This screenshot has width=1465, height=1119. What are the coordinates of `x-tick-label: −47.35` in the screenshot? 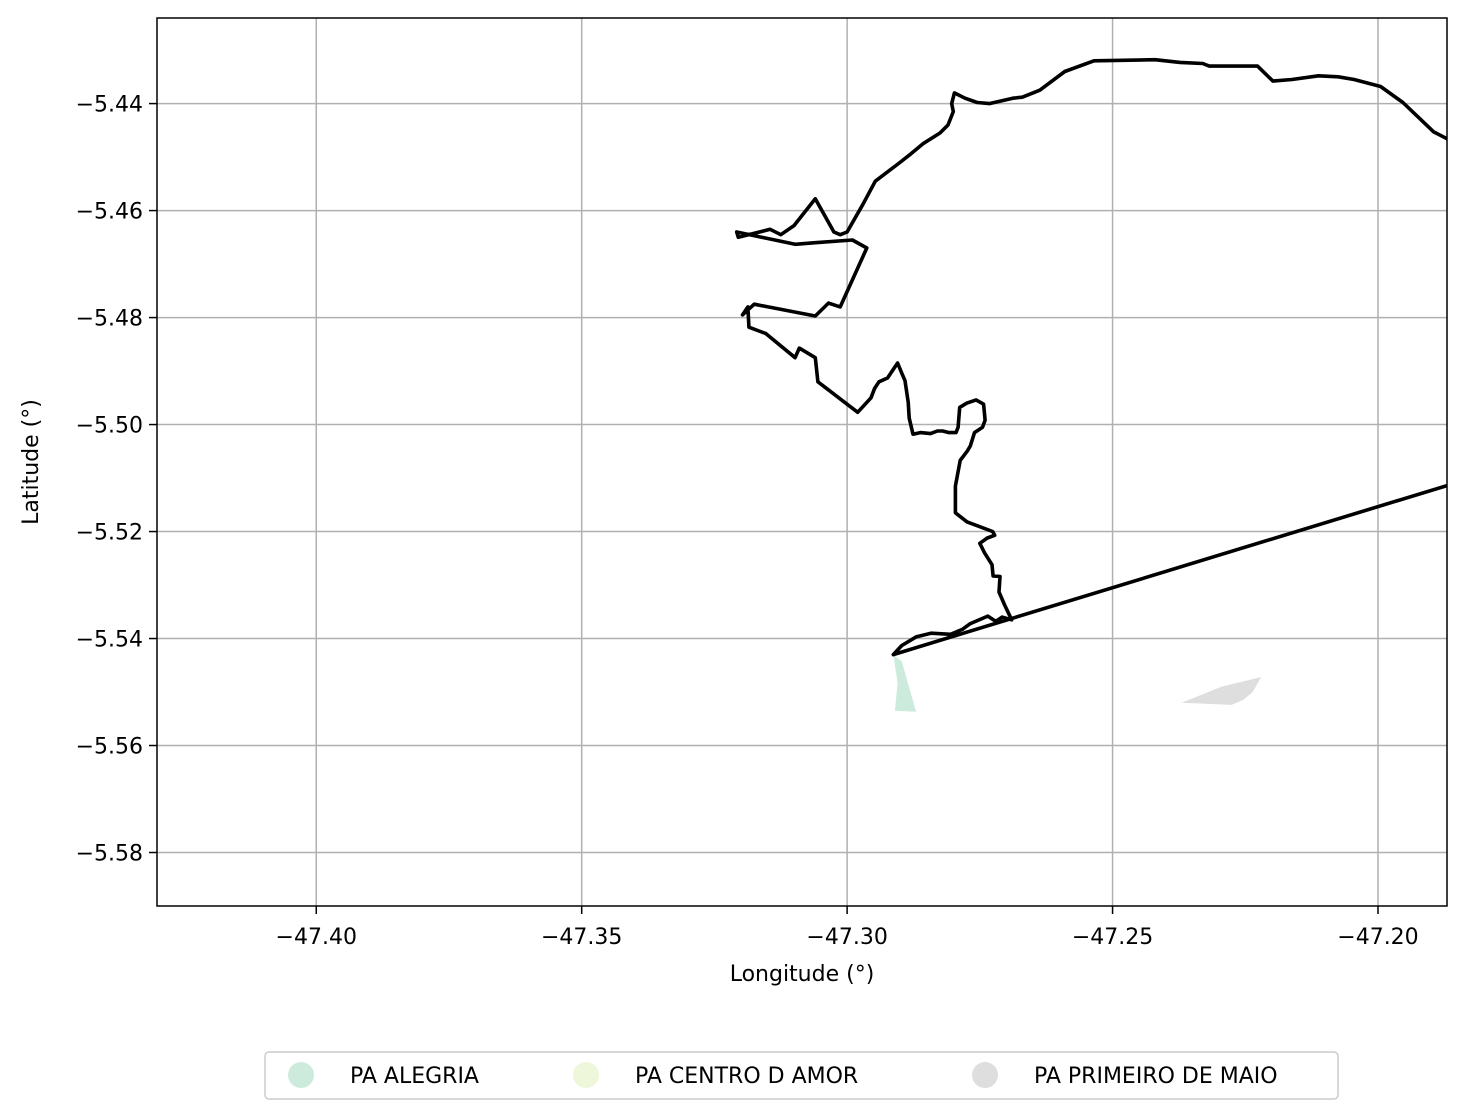 It's located at (581, 937).